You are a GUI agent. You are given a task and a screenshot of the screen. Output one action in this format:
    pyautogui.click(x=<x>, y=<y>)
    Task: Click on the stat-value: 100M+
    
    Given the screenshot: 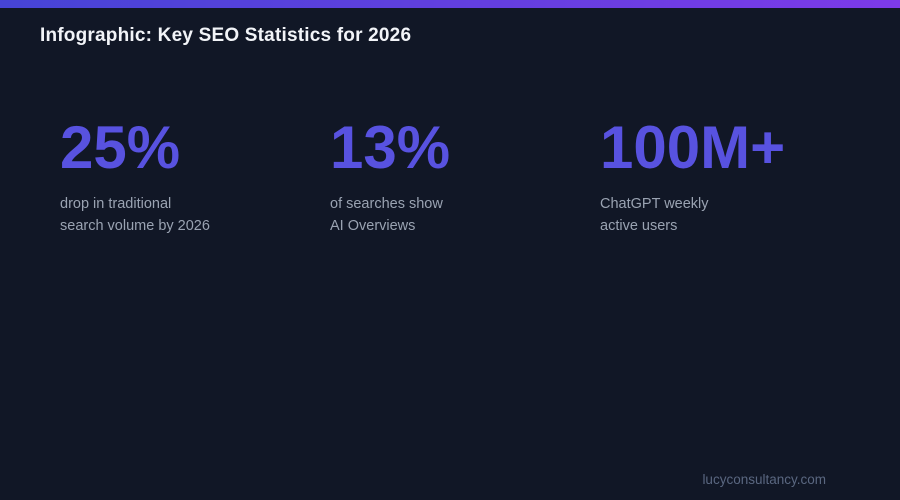 What is the action you would take?
    pyautogui.click(x=693, y=147)
    